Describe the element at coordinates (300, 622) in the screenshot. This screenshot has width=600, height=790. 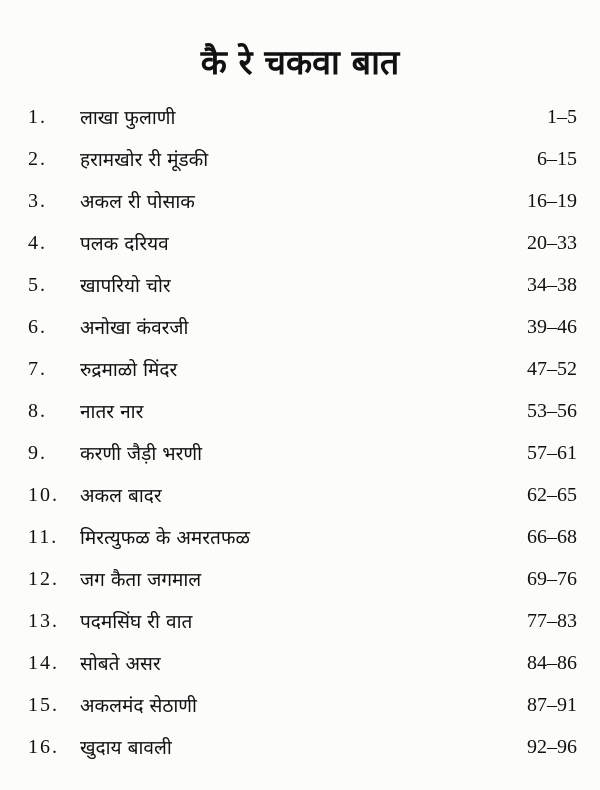
I see `toc-entry: 13. पदमसिंघ री वात 77–83` at that location.